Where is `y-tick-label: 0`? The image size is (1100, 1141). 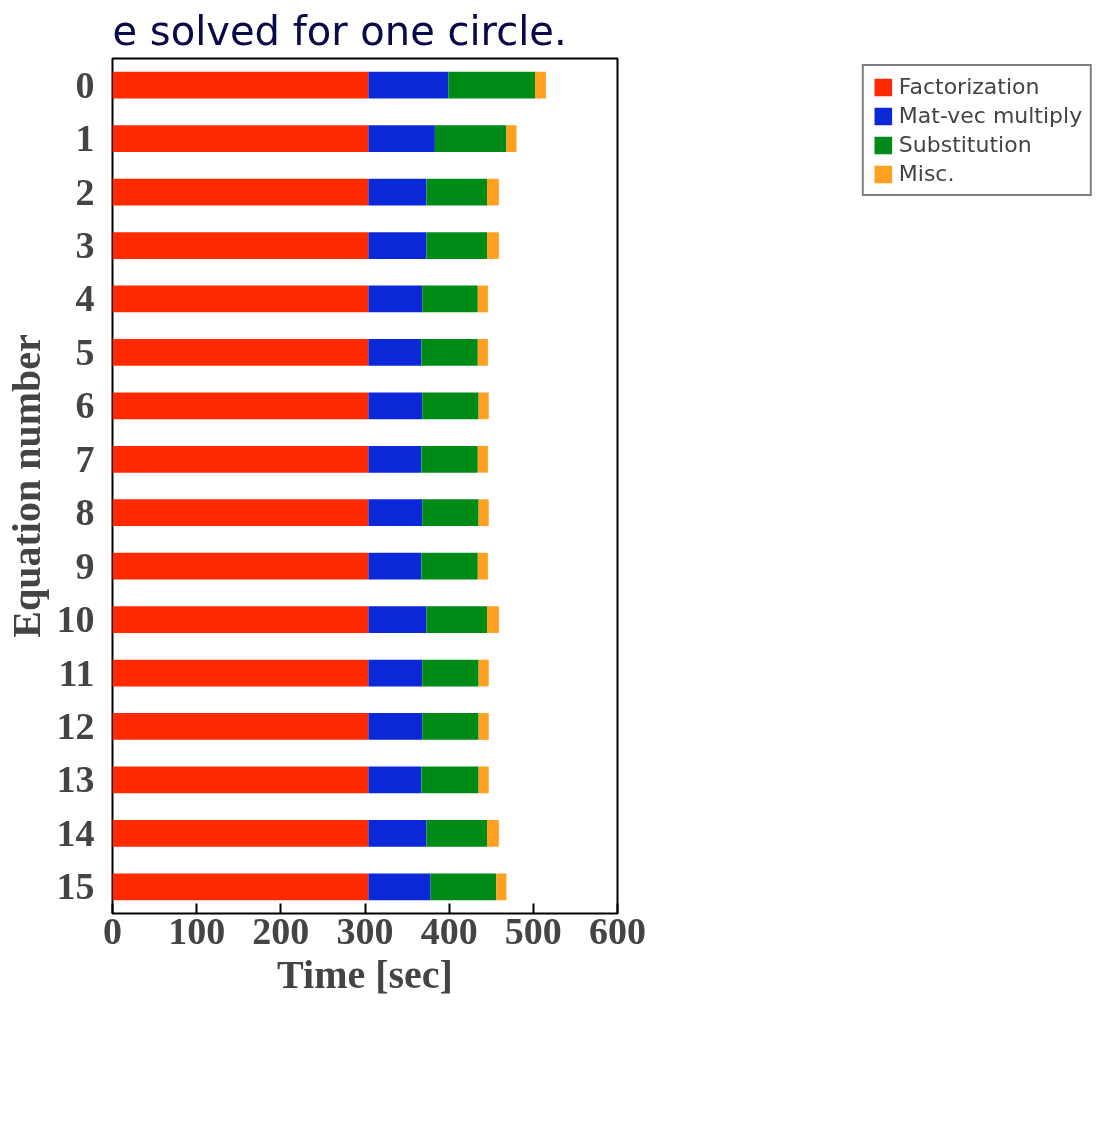 y-tick-label: 0 is located at coordinates (85, 84).